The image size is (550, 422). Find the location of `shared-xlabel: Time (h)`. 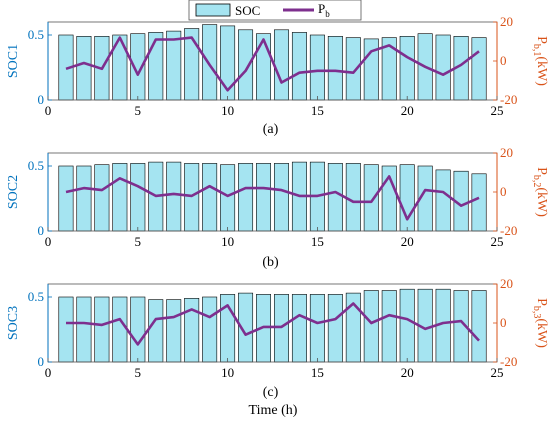

shared-xlabel: Time (h) is located at coordinates (273, 410).